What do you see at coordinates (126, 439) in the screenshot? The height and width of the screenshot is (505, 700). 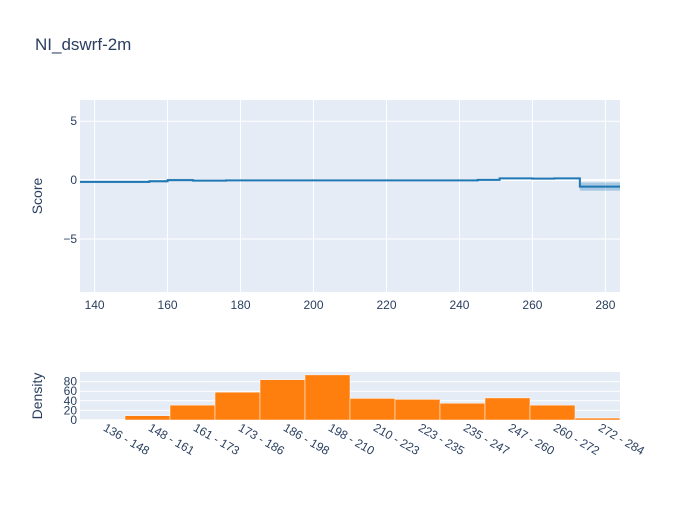 I see `density-x-tick-label: 136 - 148` at bounding box center [126, 439].